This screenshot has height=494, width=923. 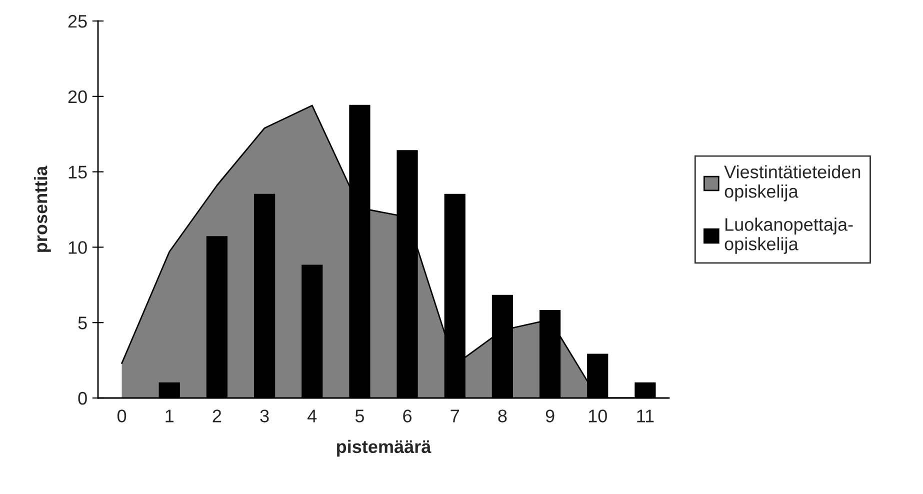 What do you see at coordinates (550, 416) in the screenshot?
I see `x-tick-label: 9` at bounding box center [550, 416].